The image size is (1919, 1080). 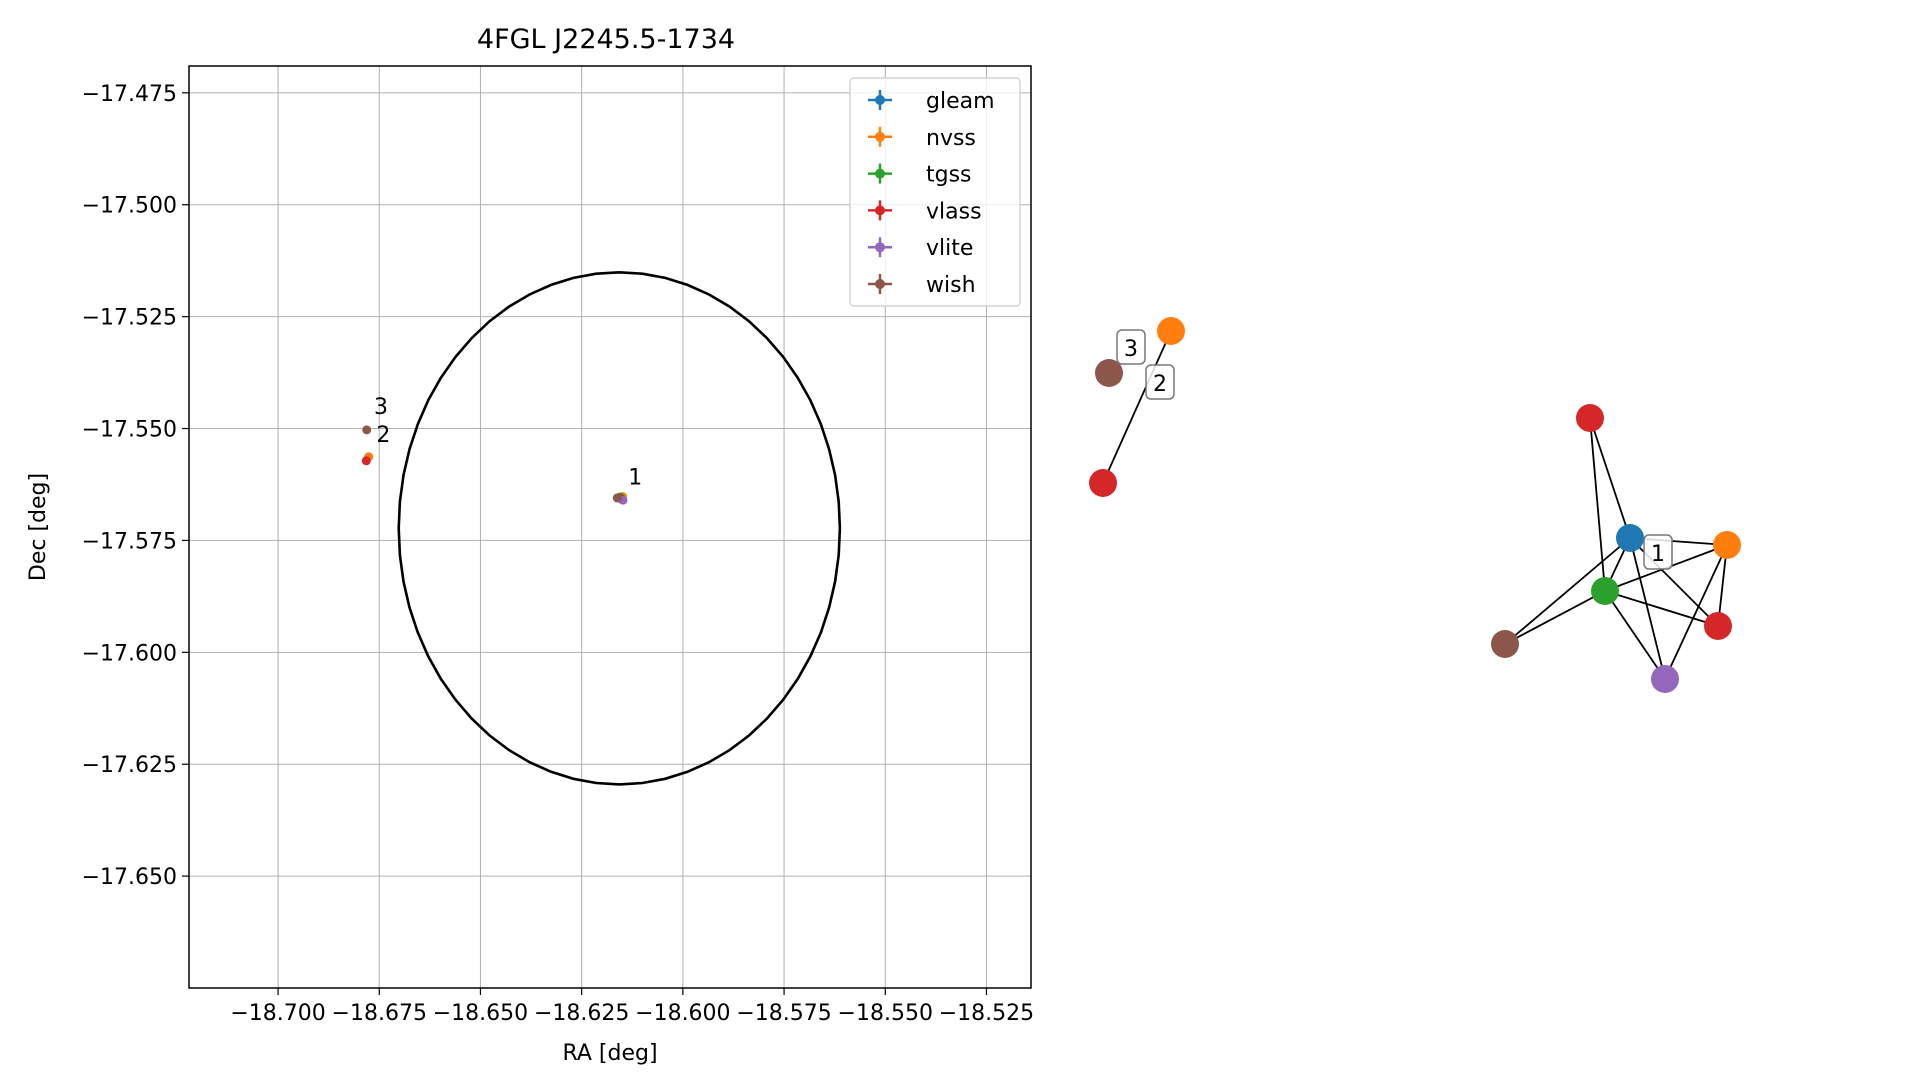 I want to click on x-tick-label: −18.600, so click(x=682, y=1013).